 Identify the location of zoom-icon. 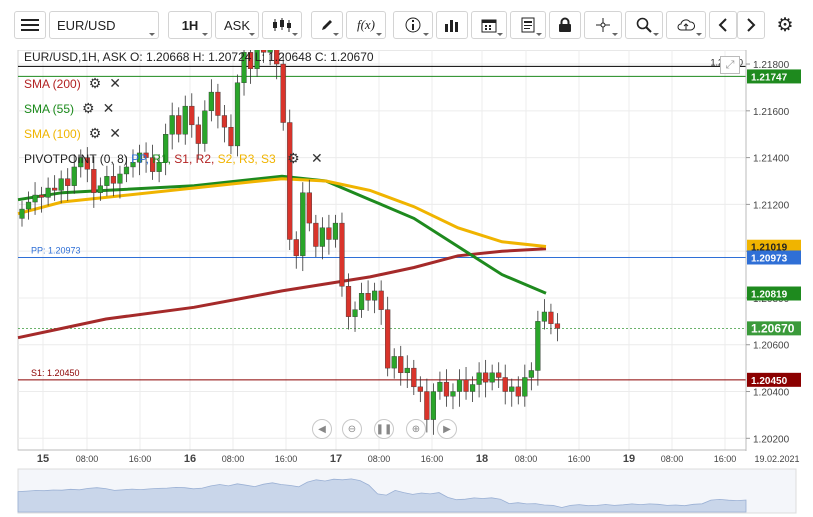
(644, 25).